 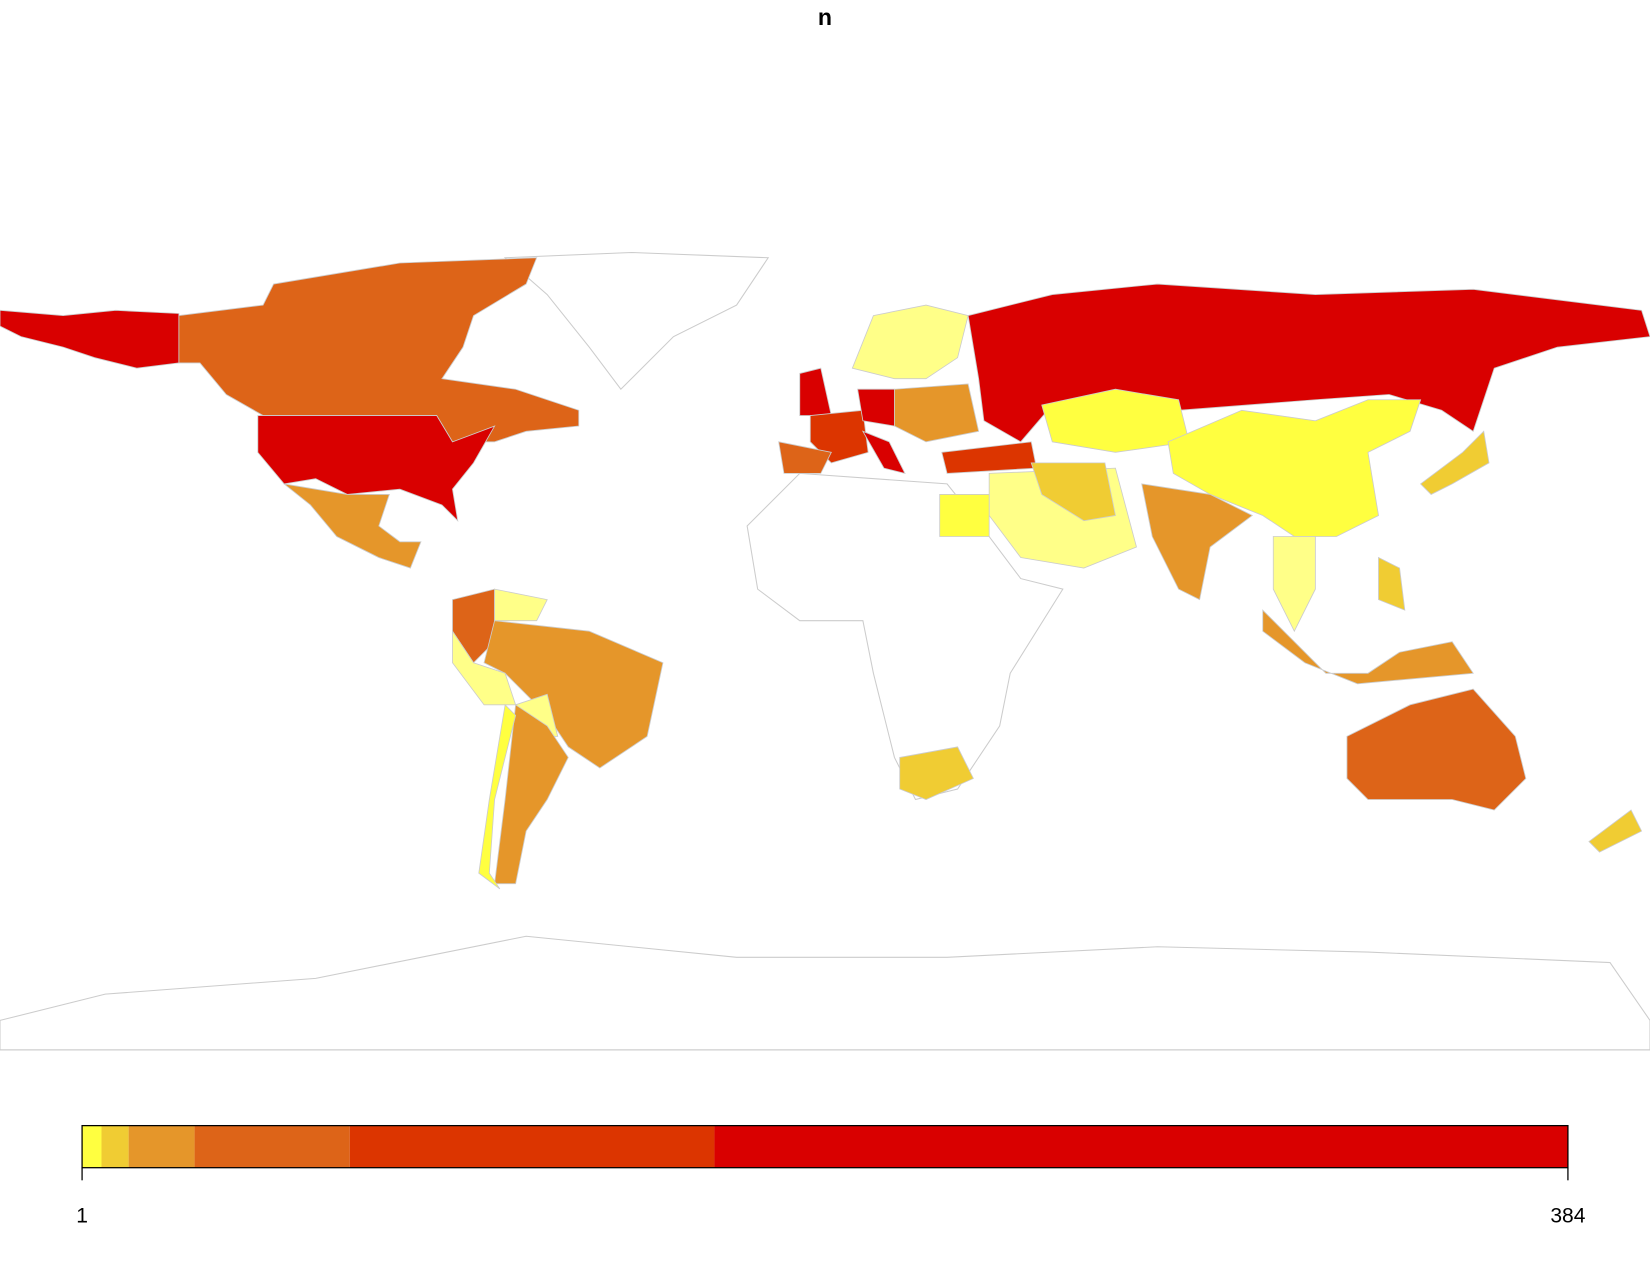 What do you see at coordinates (82, 1215) in the screenshot?
I see `tick-label: 1` at bounding box center [82, 1215].